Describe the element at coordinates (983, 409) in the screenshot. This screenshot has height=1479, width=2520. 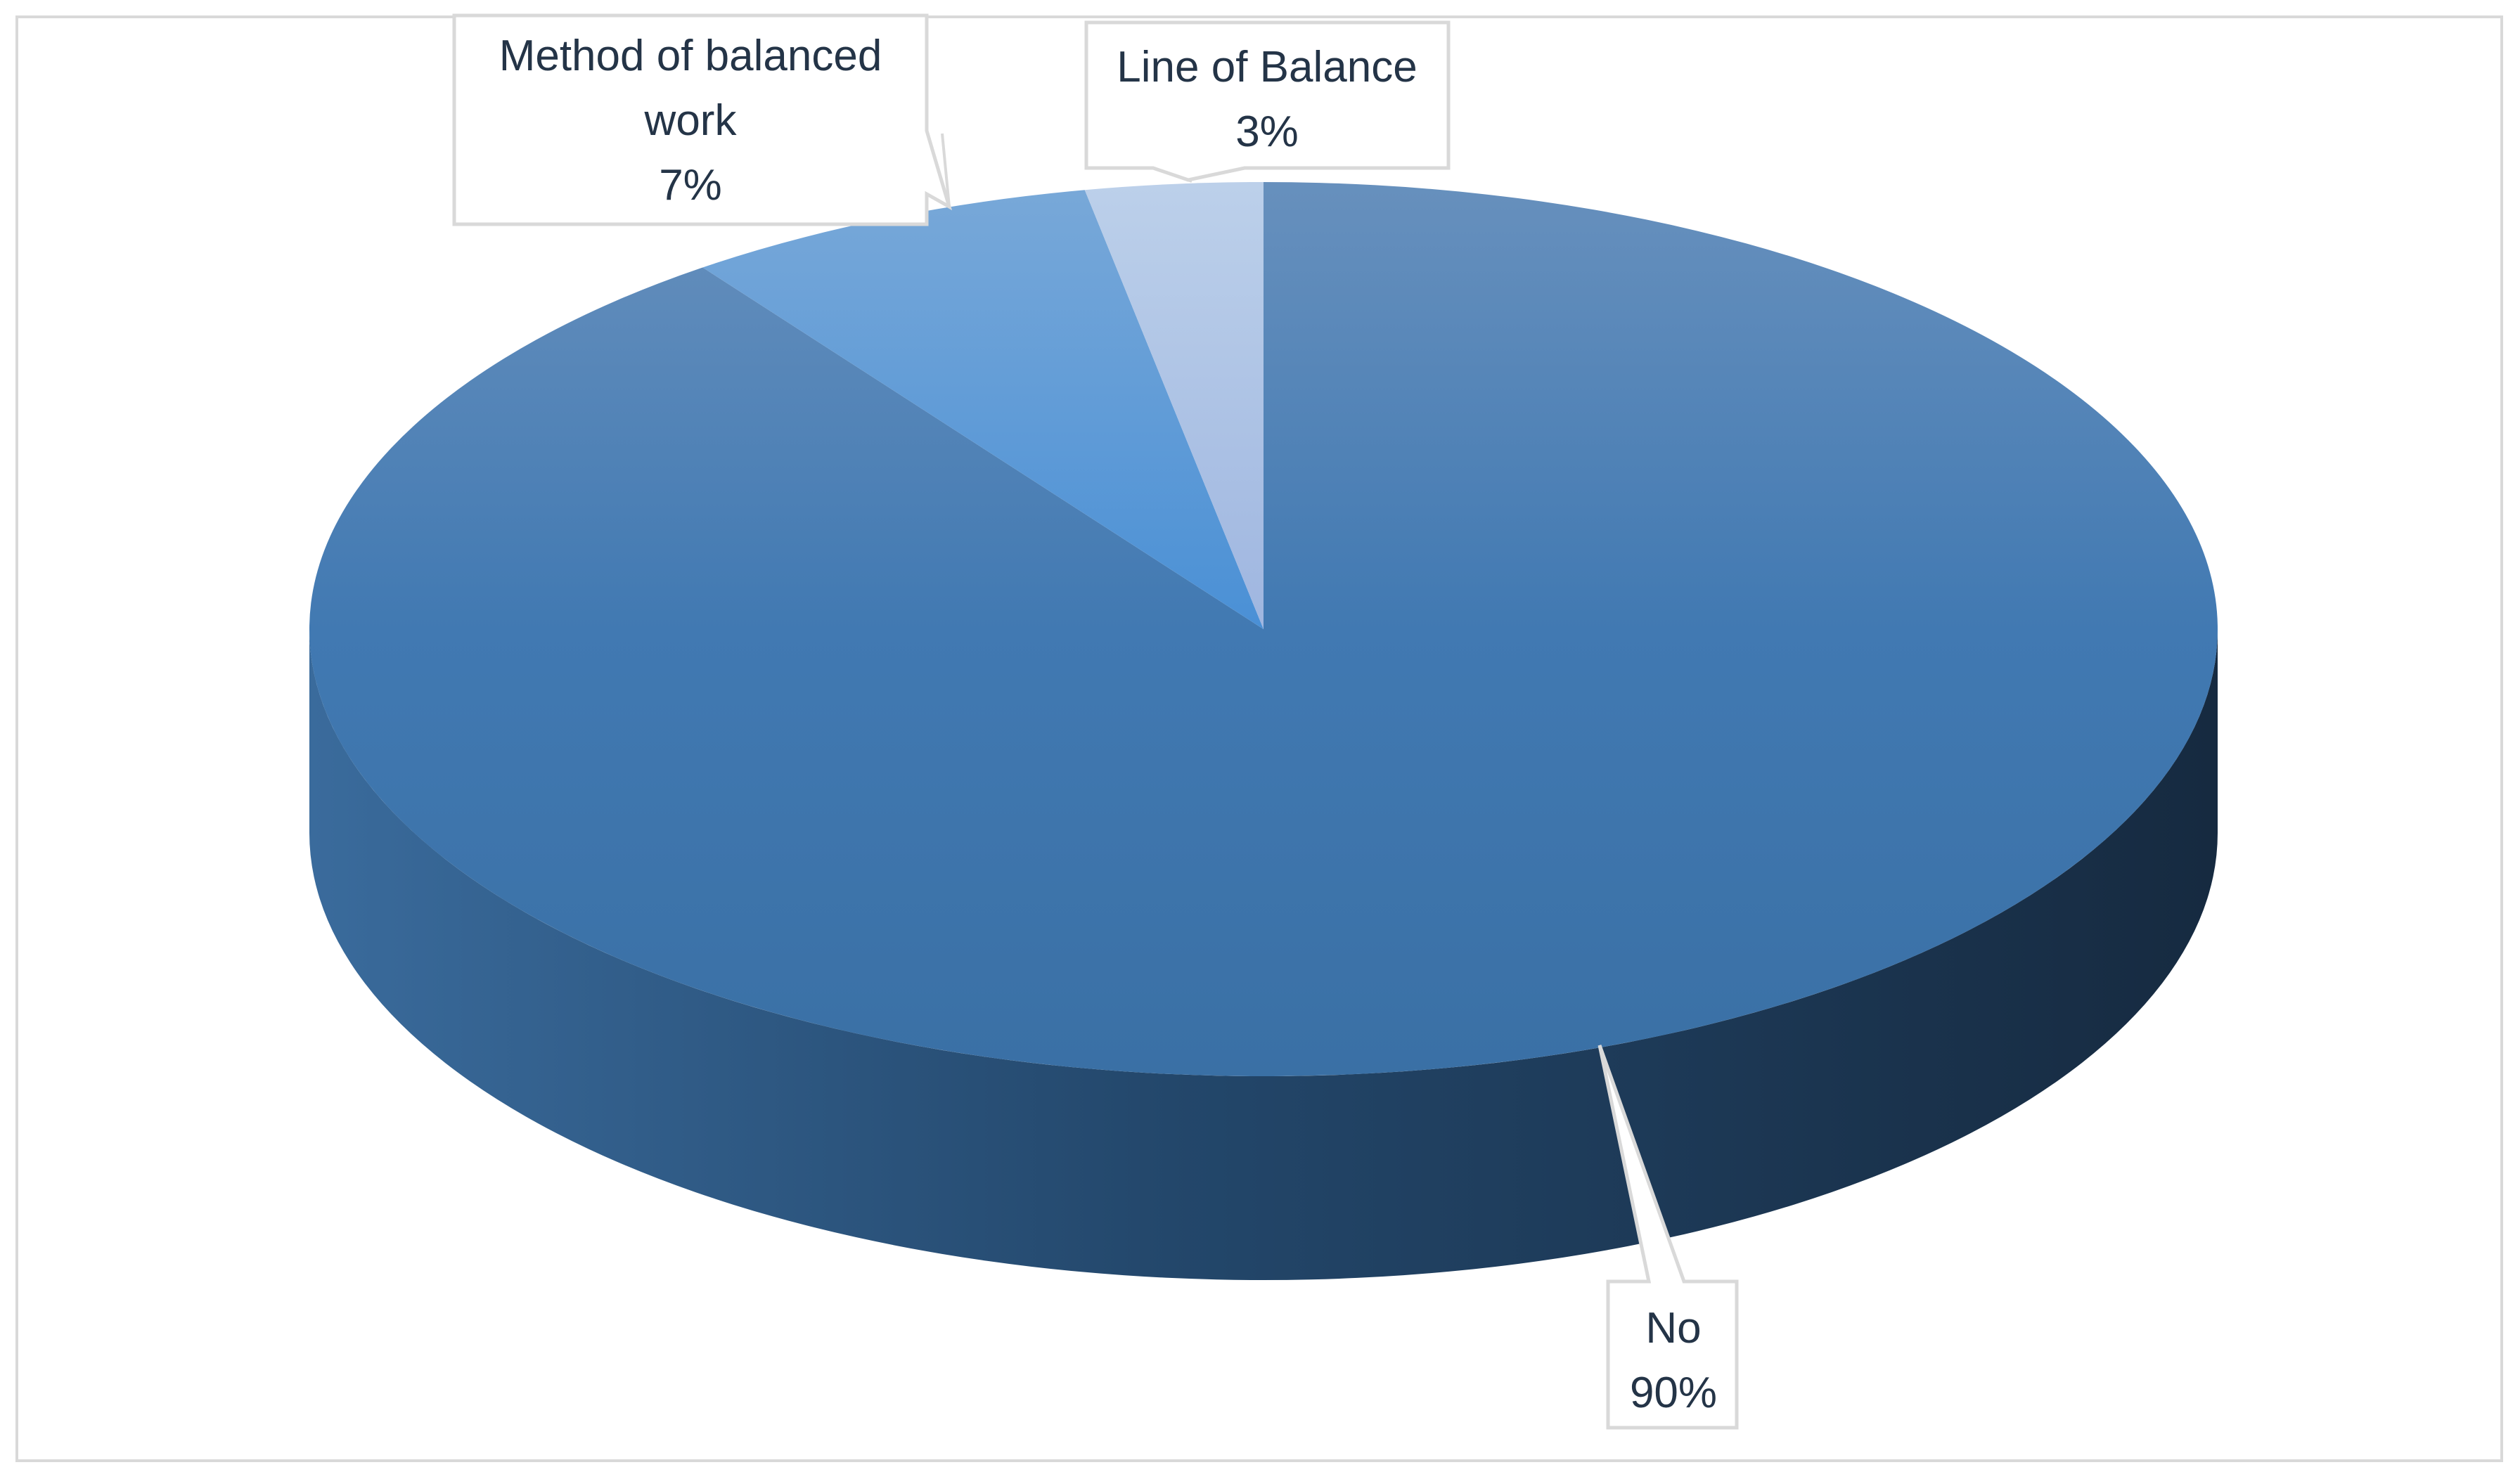
I see `slice-method-of-balanced-work` at that location.